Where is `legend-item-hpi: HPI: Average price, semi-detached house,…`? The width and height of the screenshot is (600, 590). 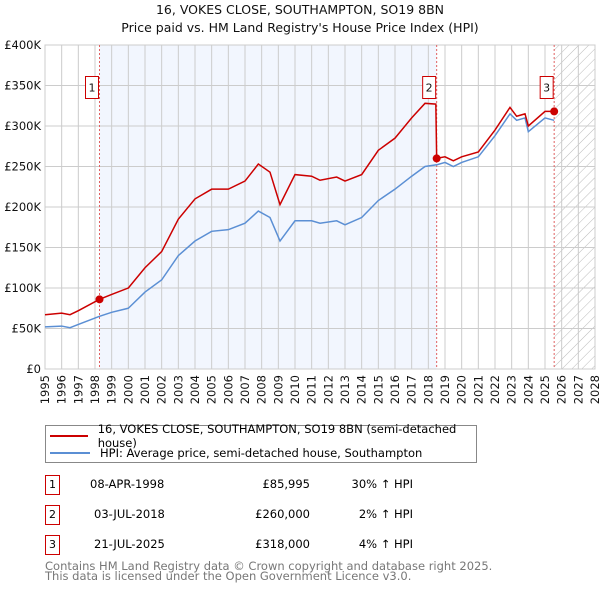
legend-item-hpi: HPI: Average price, semi-detached house,… is located at coordinates (236, 453).